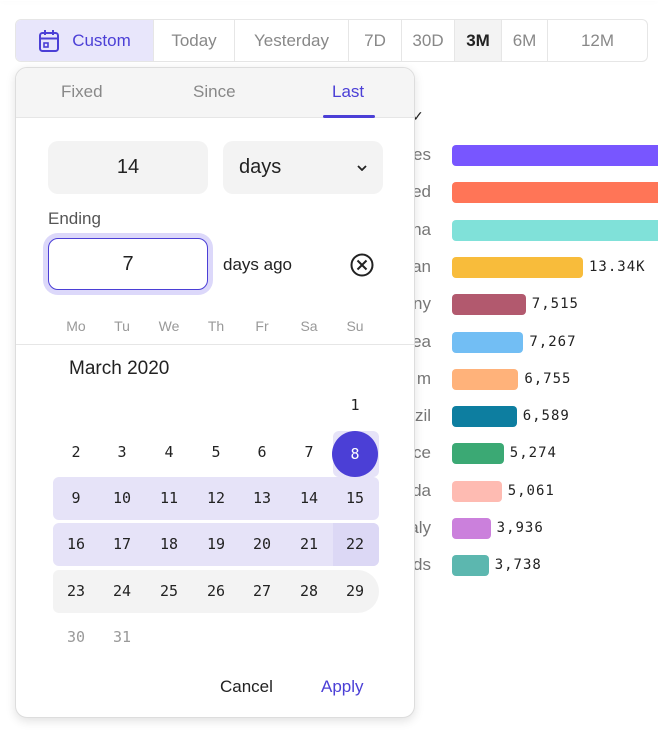 This screenshot has width=658, height=736. What do you see at coordinates (348, 91) in the screenshot?
I see `tab-last: Last` at bounding box center [348, 91].